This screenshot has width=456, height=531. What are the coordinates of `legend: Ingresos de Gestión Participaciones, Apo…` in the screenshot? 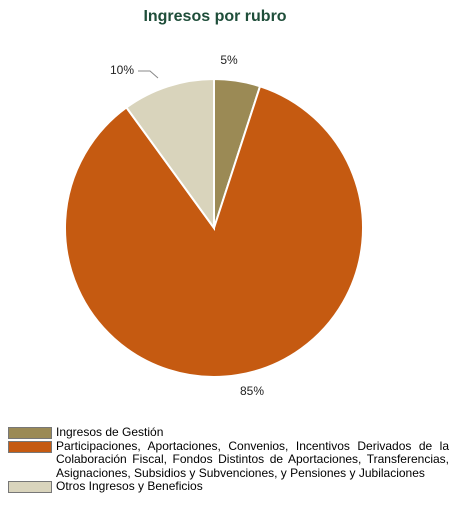 It's located at (232, 459).